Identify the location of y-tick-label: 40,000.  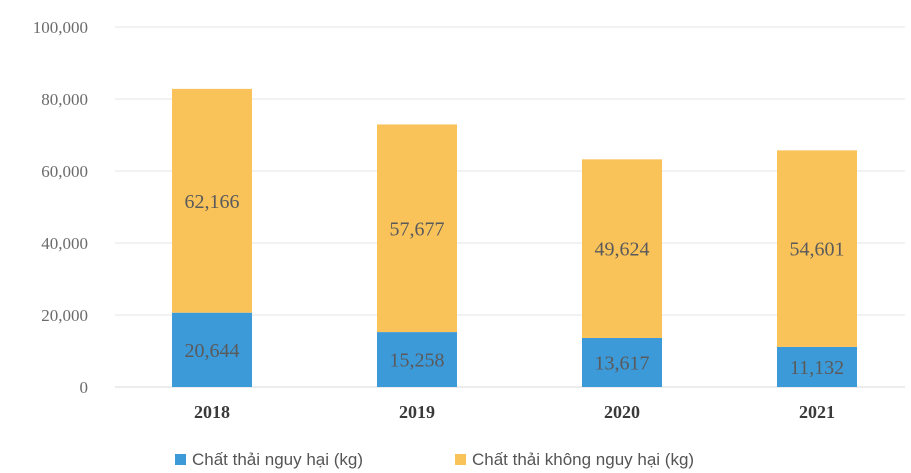
(64, 243).